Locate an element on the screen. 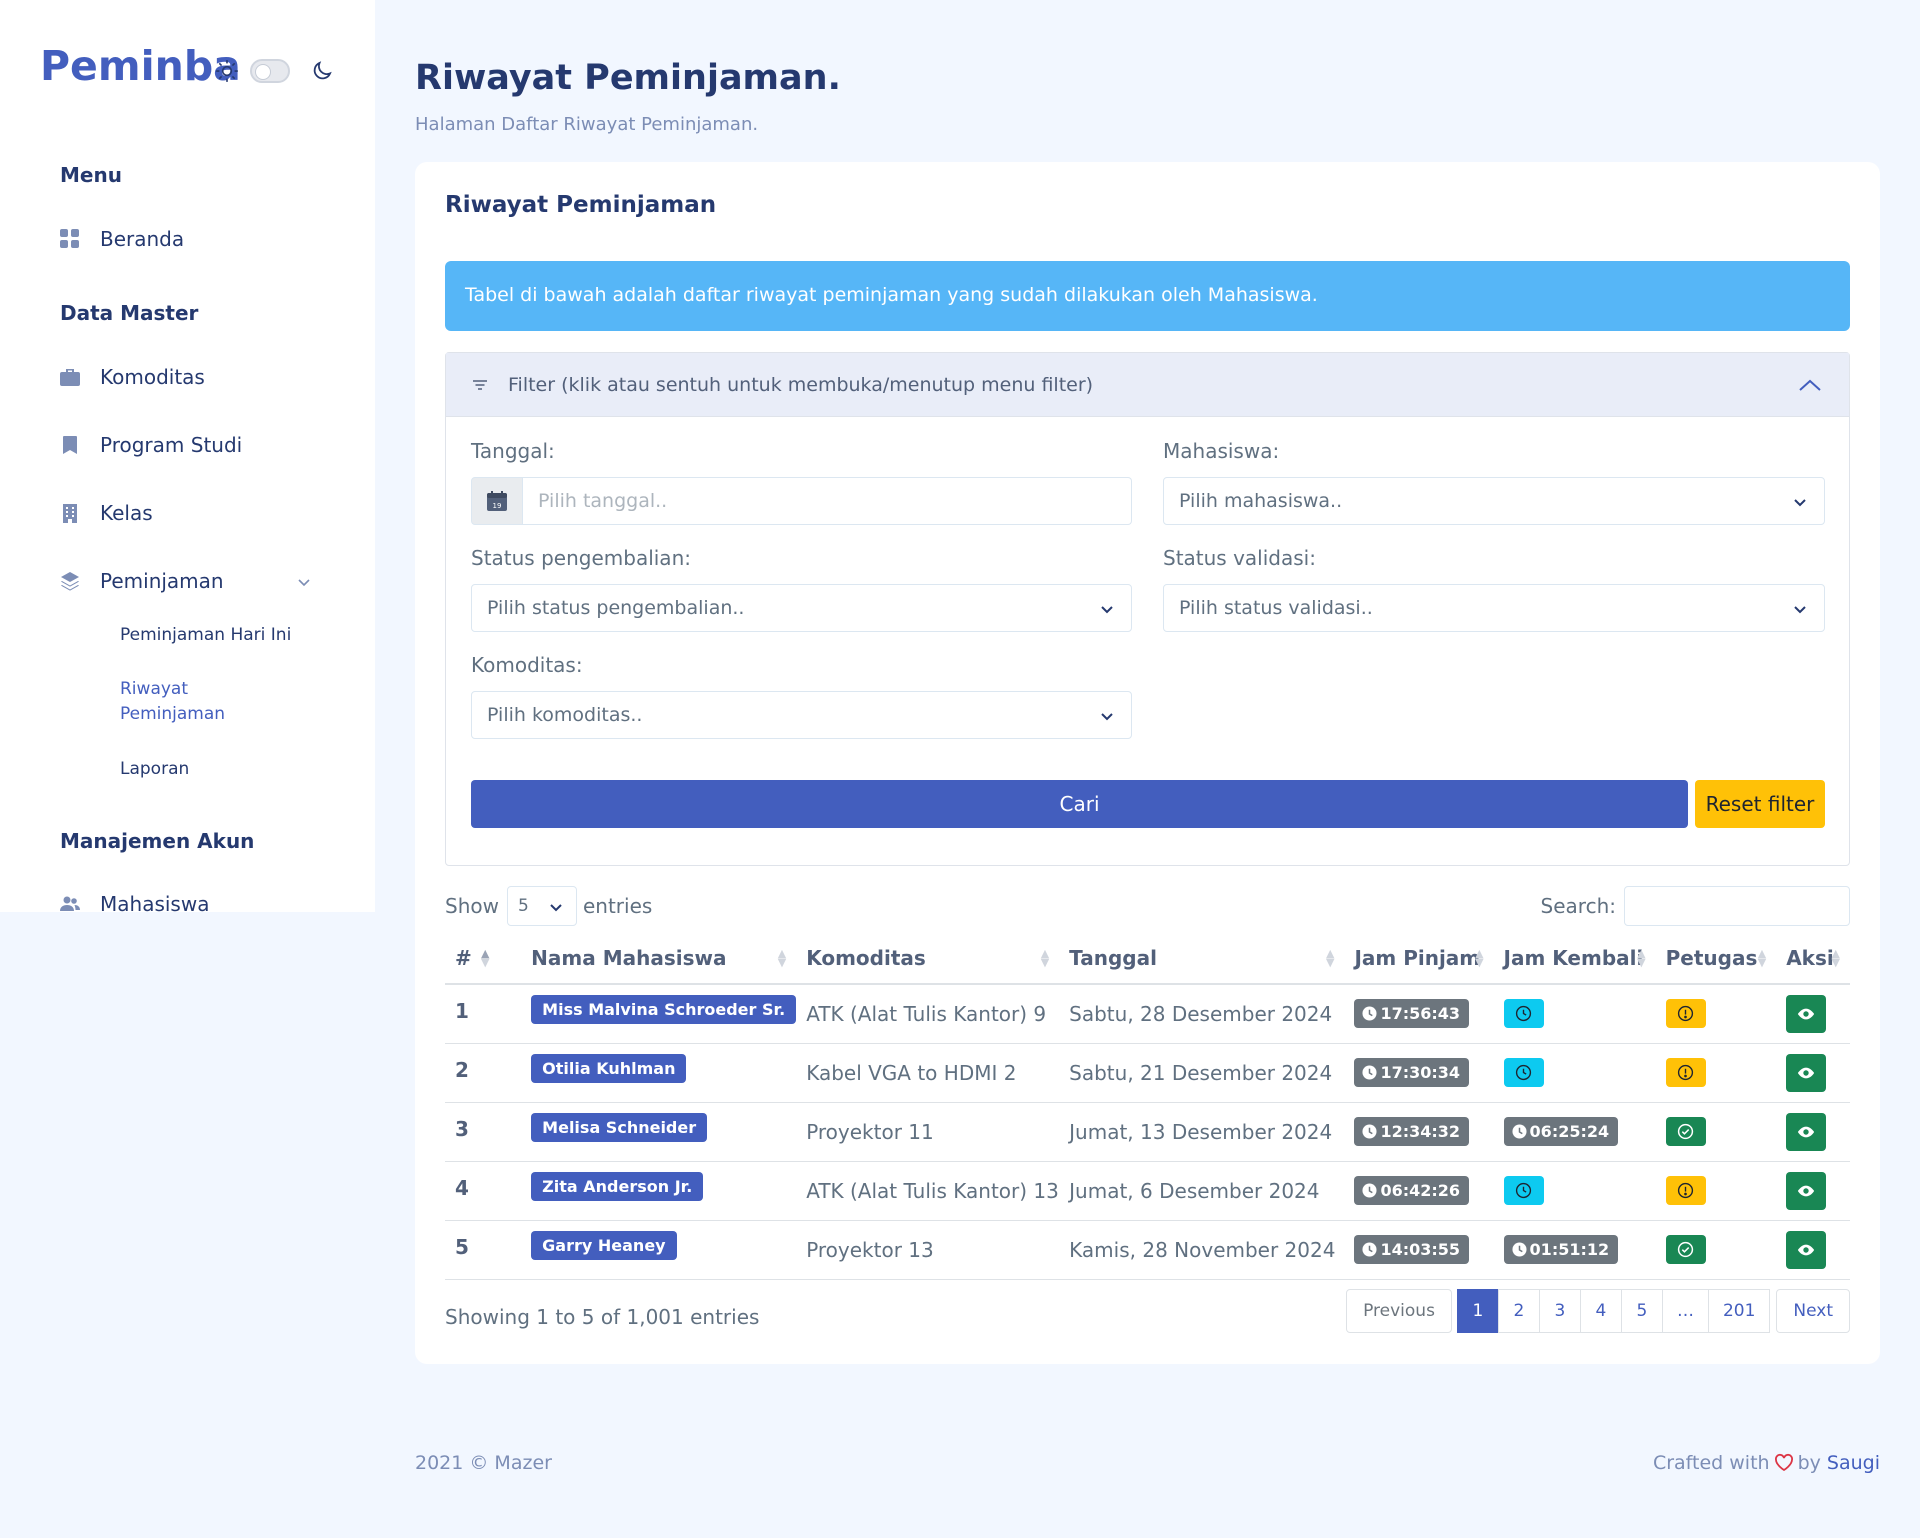 The image size is (1920, 1538). grid-icon is located at coordinates (69, 238).